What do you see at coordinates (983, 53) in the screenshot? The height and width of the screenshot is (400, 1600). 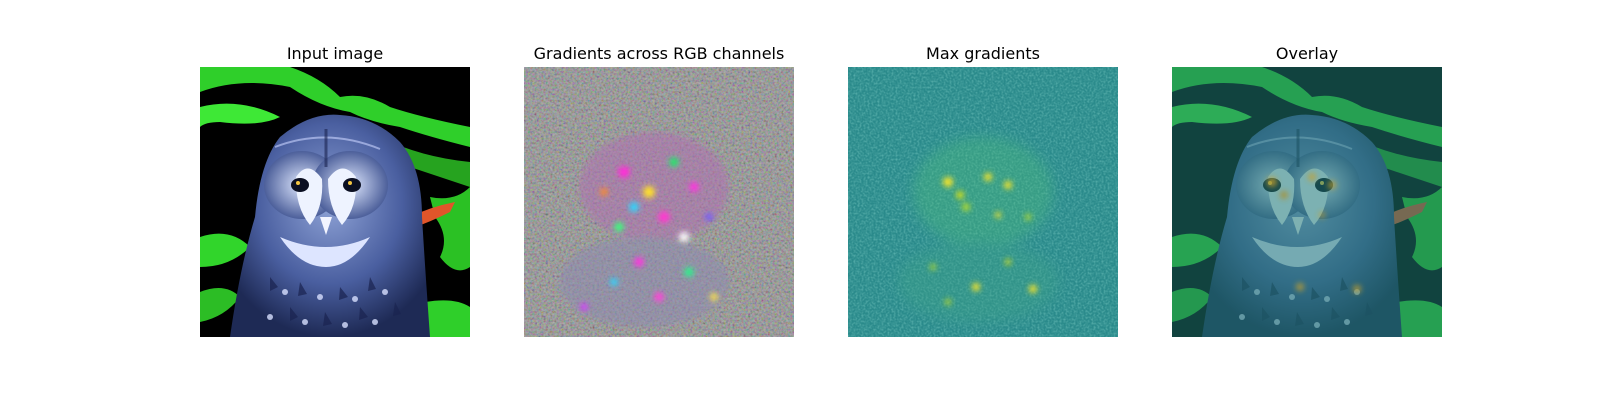 I see `max-gradients-title: Max gradients` at bounding box center [983, 53].